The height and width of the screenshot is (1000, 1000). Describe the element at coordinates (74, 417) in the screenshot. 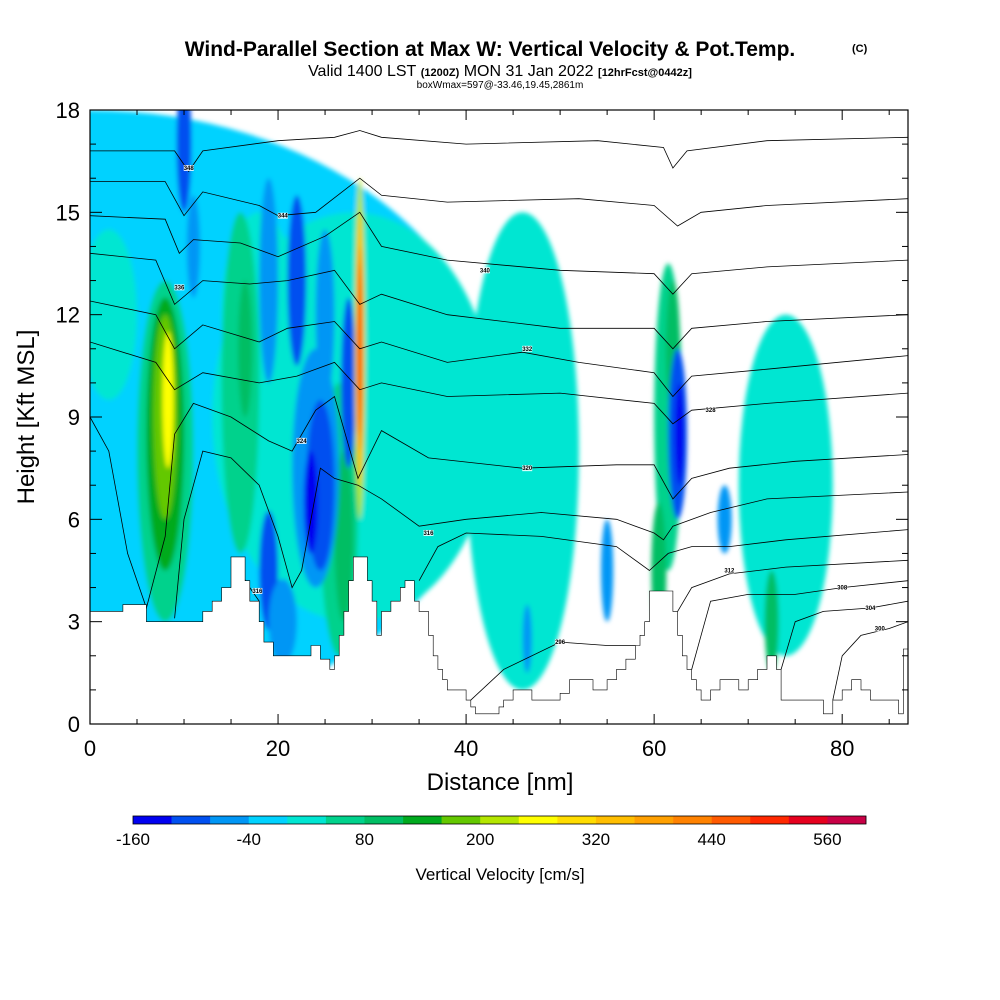

I see `y-tick-label-3: 9` at that location.